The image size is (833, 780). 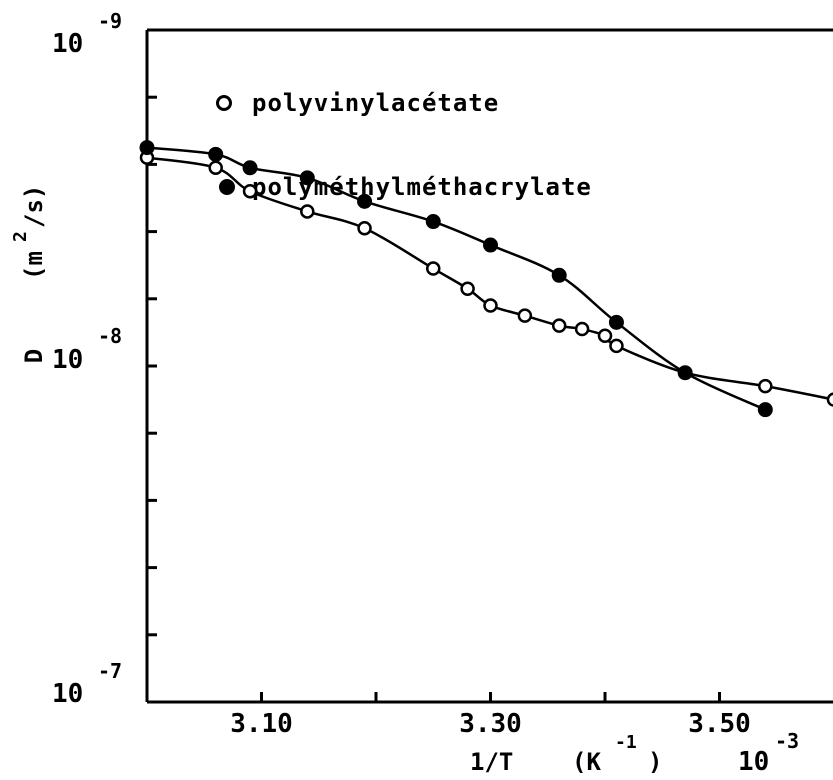 What do you see at coordinates (719, 724) in the screenshot?
I see `x-tick-label-3.50: 3.50` at bounding box center [719, 724].